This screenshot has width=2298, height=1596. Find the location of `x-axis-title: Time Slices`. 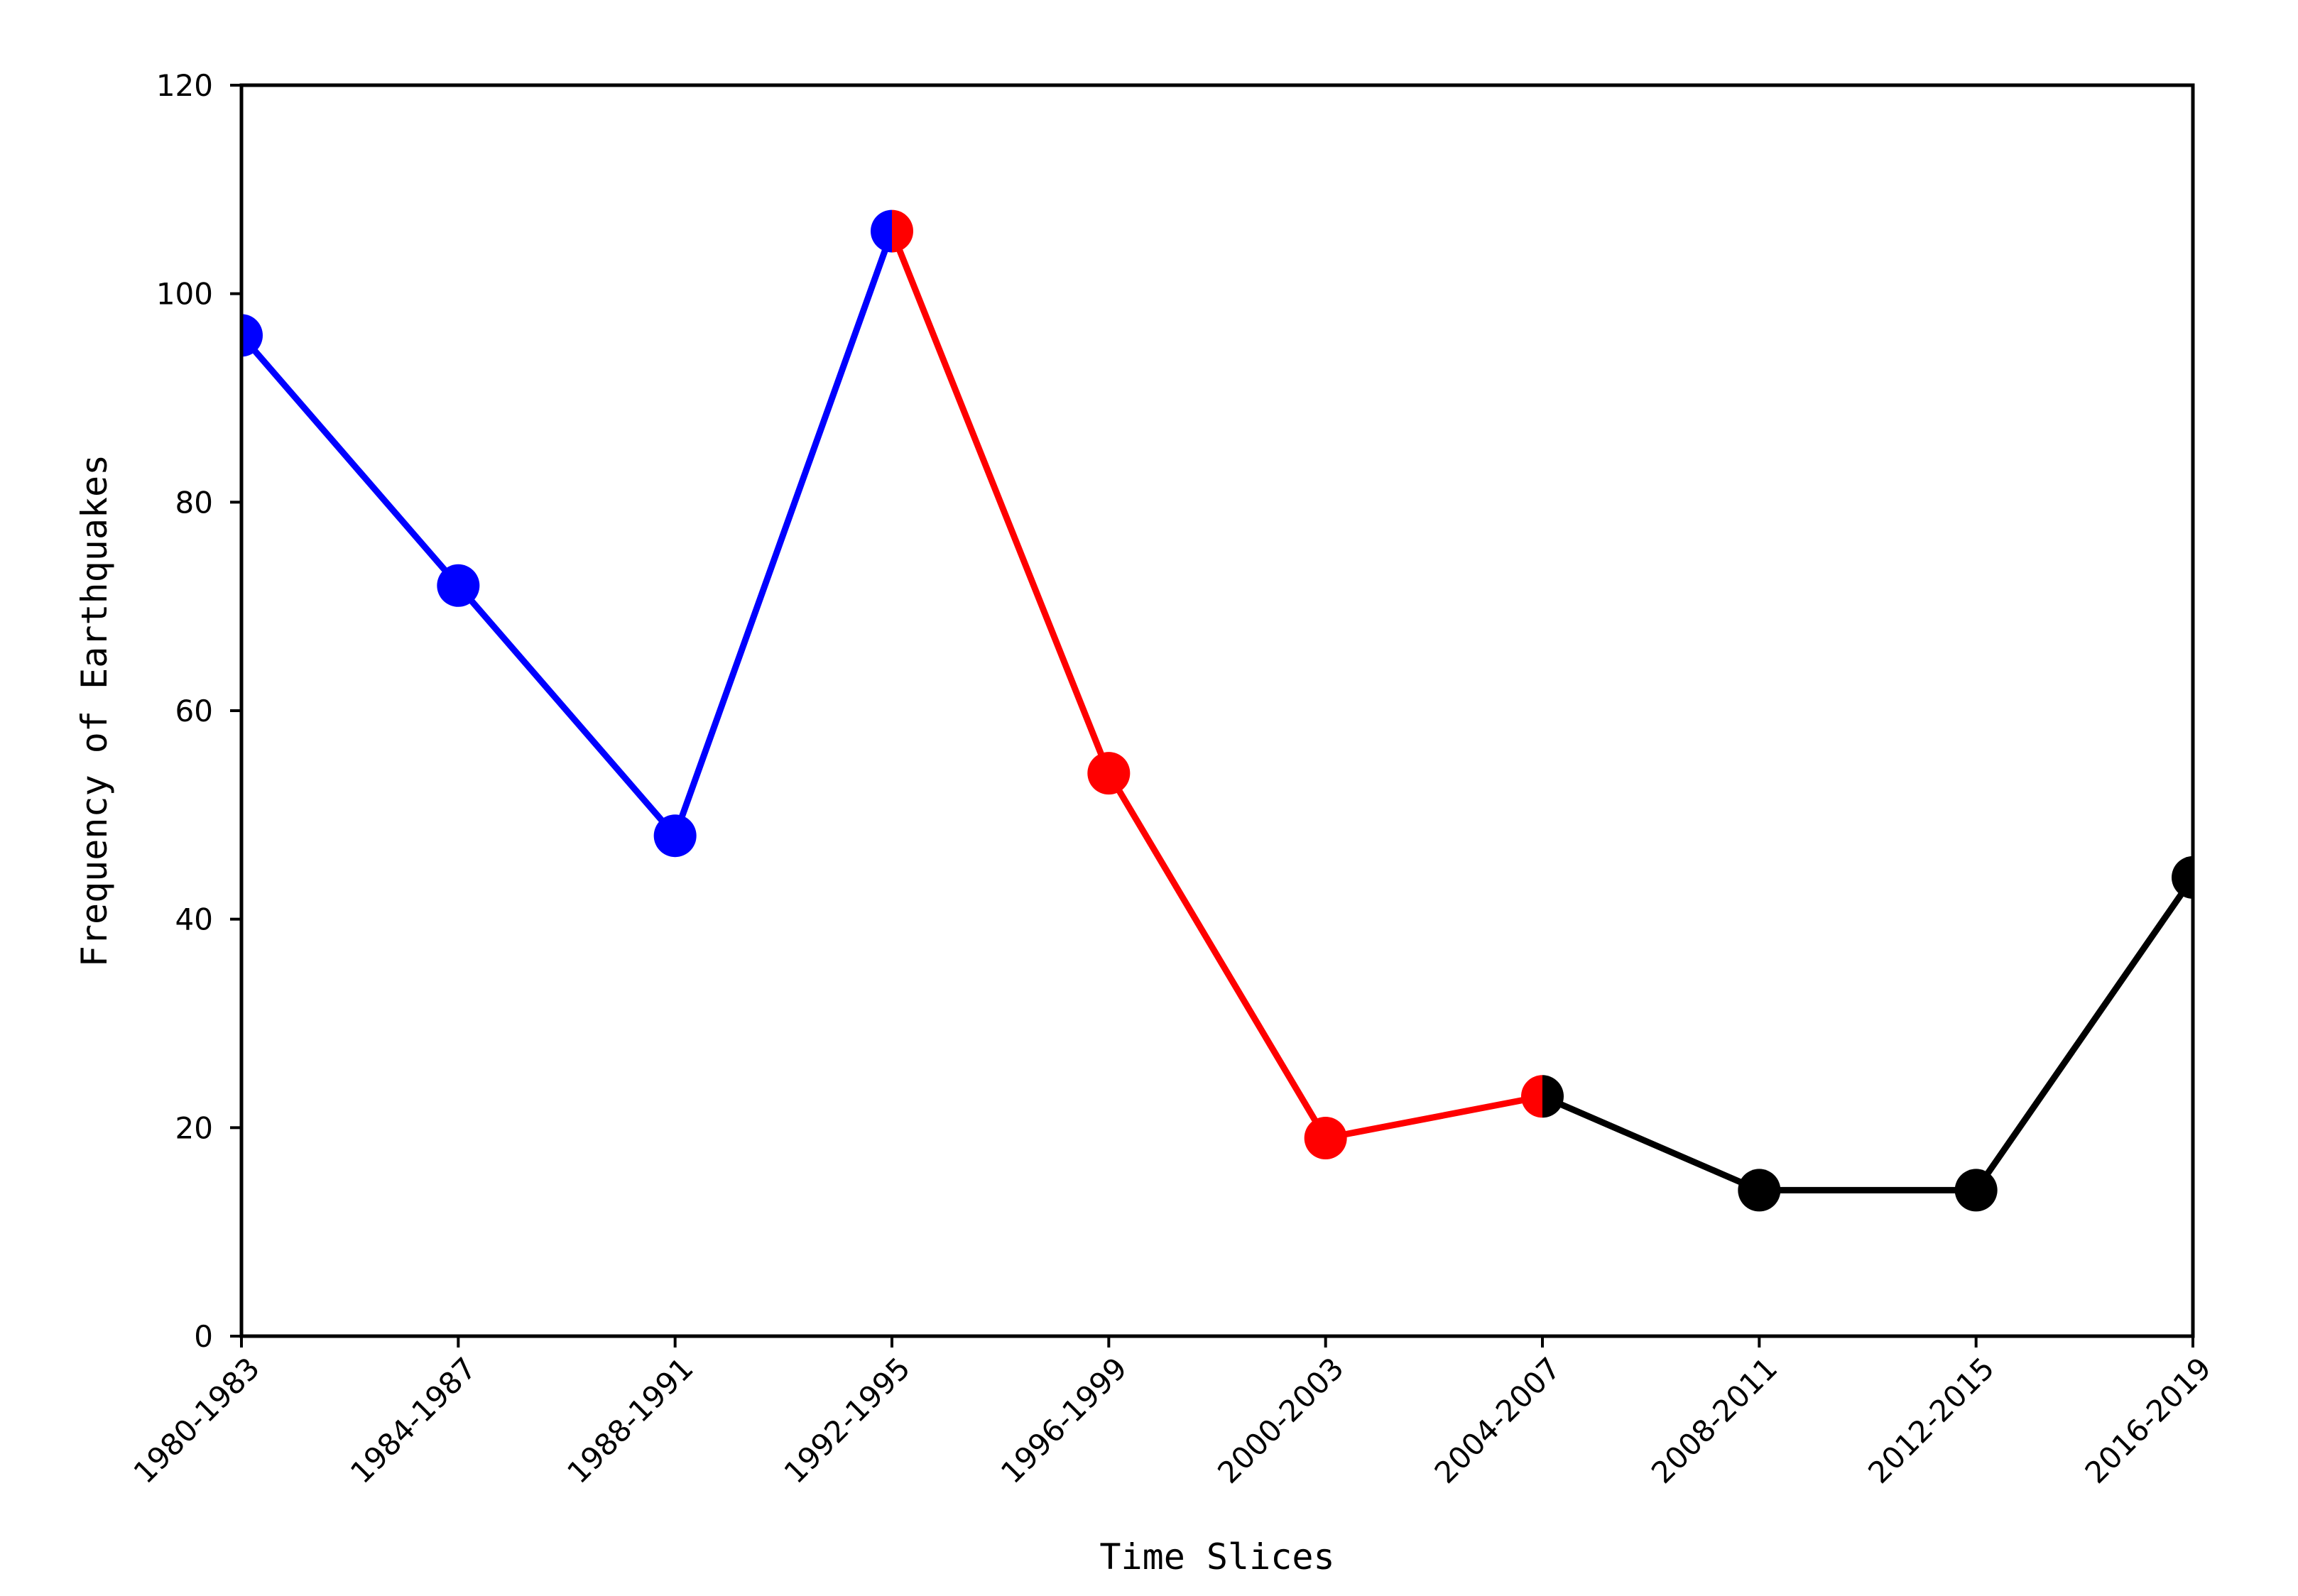

x-axis-title: Time Slices is located at coordinates (1216, 1557).